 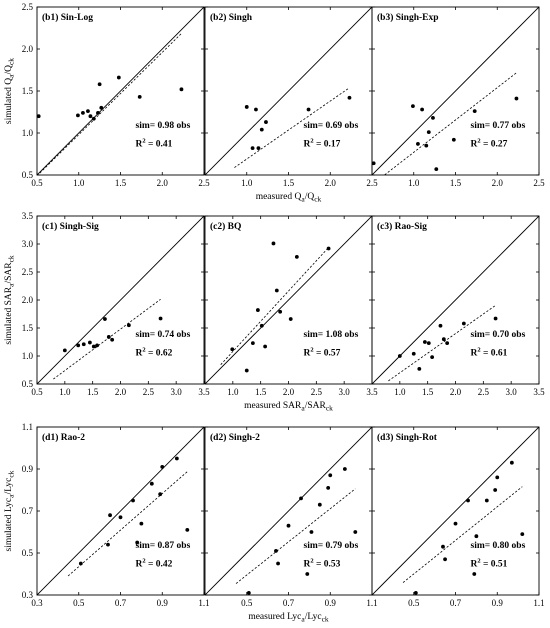 I want to click on x-axis-label: measured SARa/SARck, so click(x=288, y=407).